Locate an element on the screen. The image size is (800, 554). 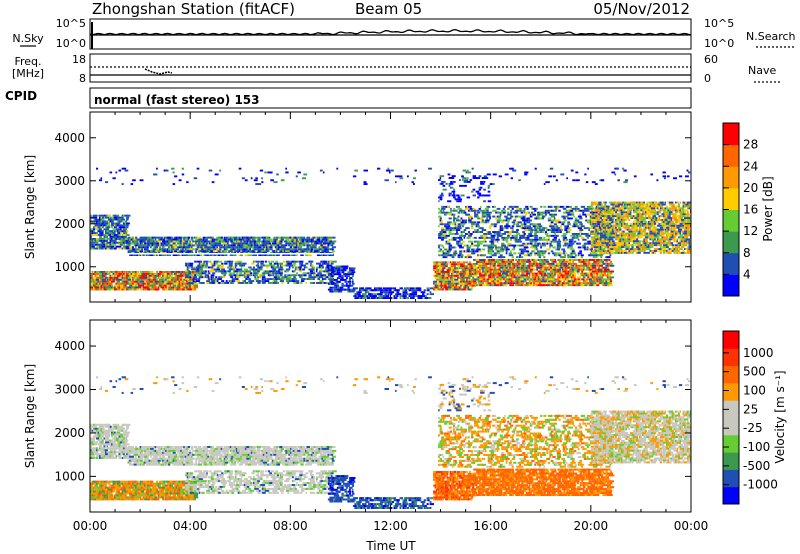
nave-label: Nave is located at coordinates (762, 70).